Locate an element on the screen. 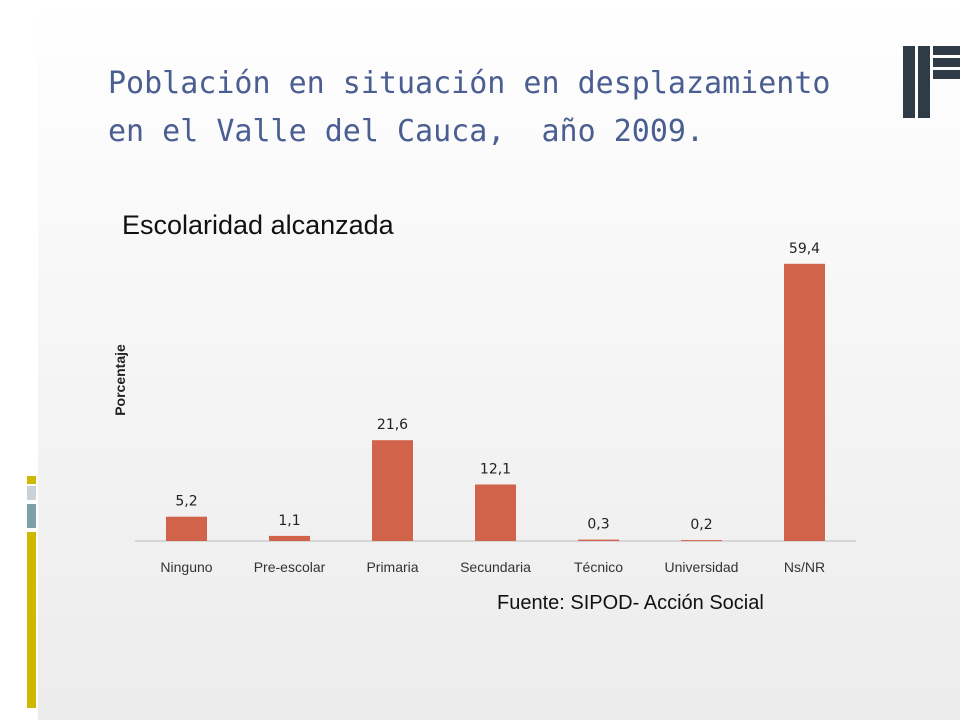  category-label: Universidad is located at coordinates (702, 567).